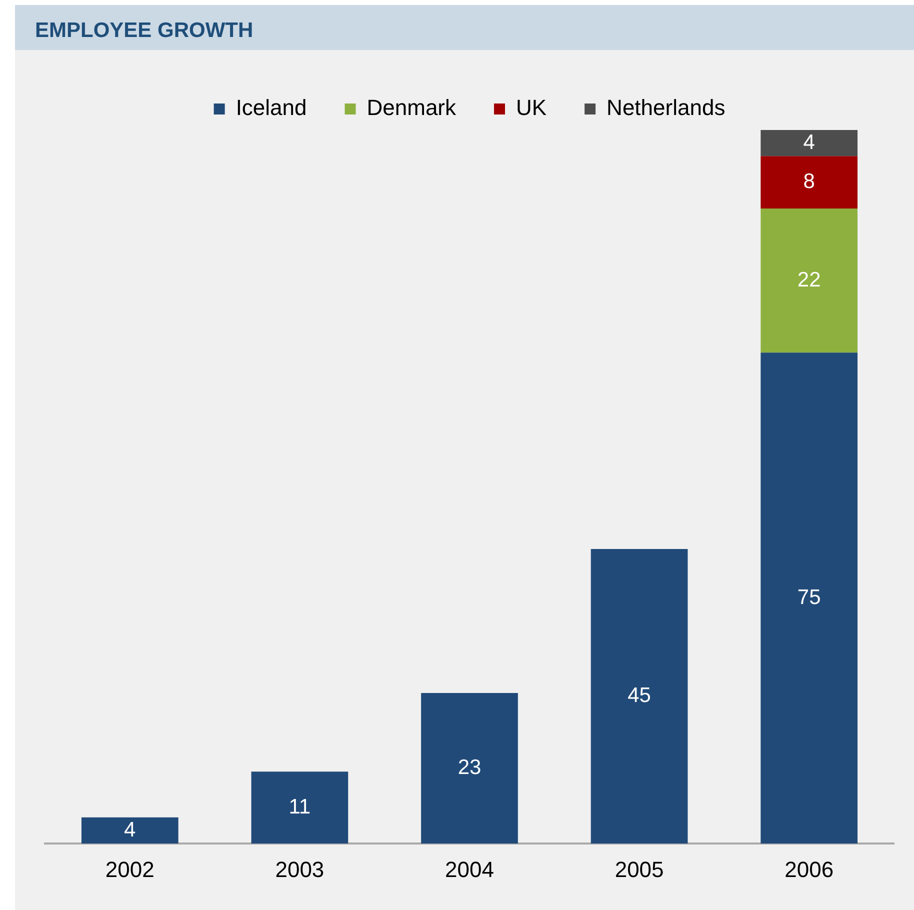 Image resolution: width=914 pixels, height=910 pixels. I want to click on data-label: 45, so click(639, 696).